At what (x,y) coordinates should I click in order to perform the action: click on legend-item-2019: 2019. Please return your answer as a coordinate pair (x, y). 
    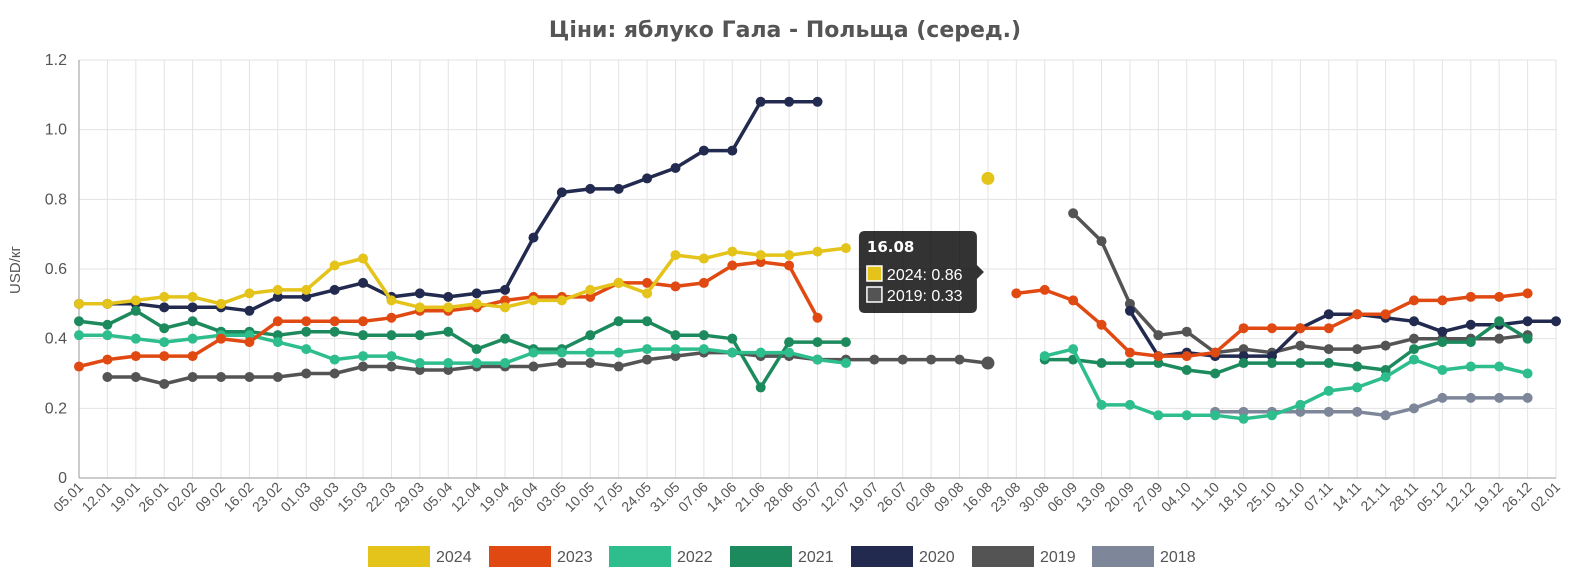
    Looking at the image, I should click on (1024, 556).